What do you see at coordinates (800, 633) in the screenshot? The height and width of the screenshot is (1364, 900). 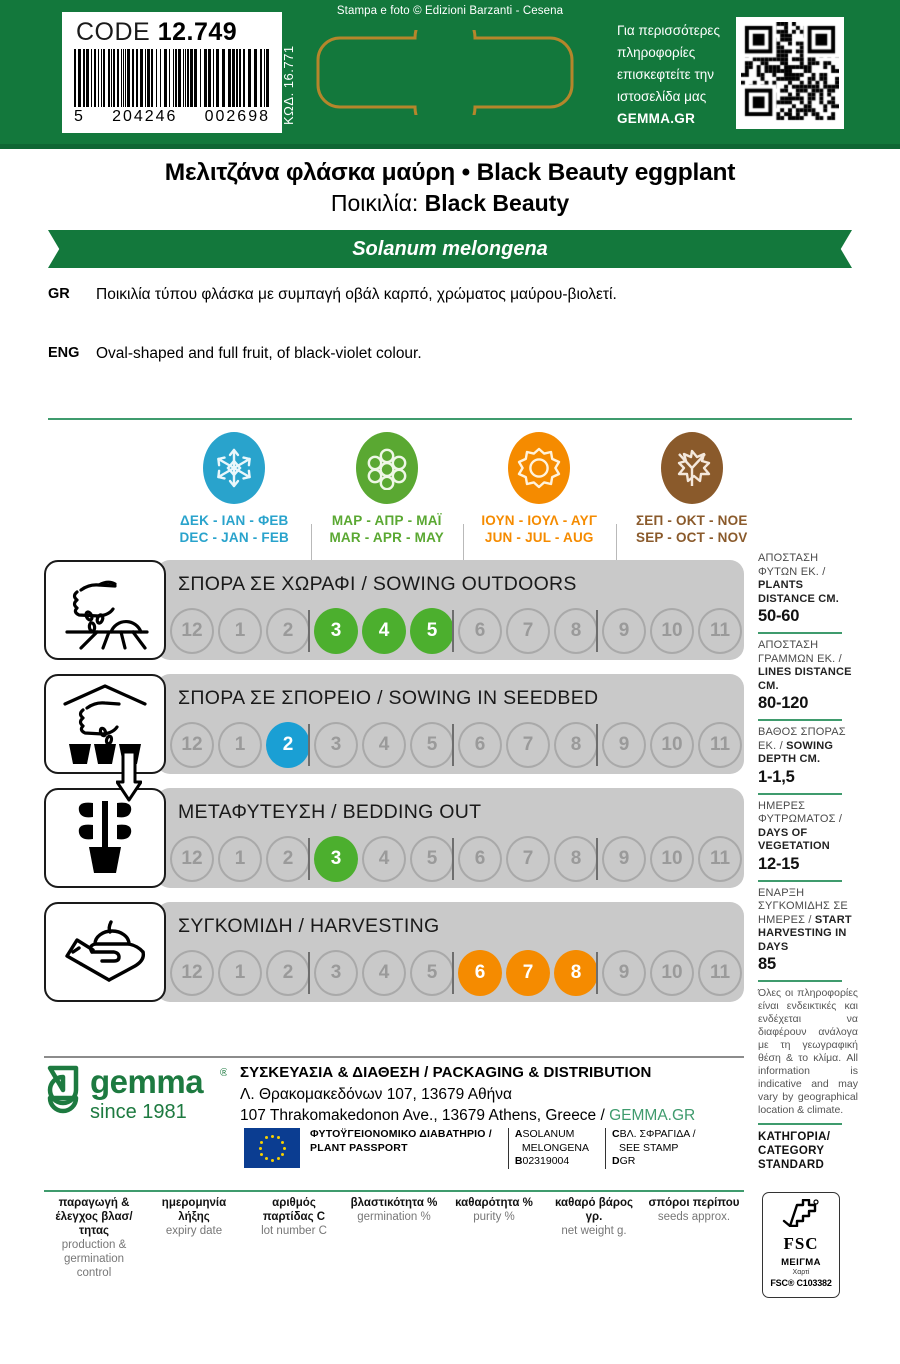 I see `spec-divider` at bounding box center [800, 633].